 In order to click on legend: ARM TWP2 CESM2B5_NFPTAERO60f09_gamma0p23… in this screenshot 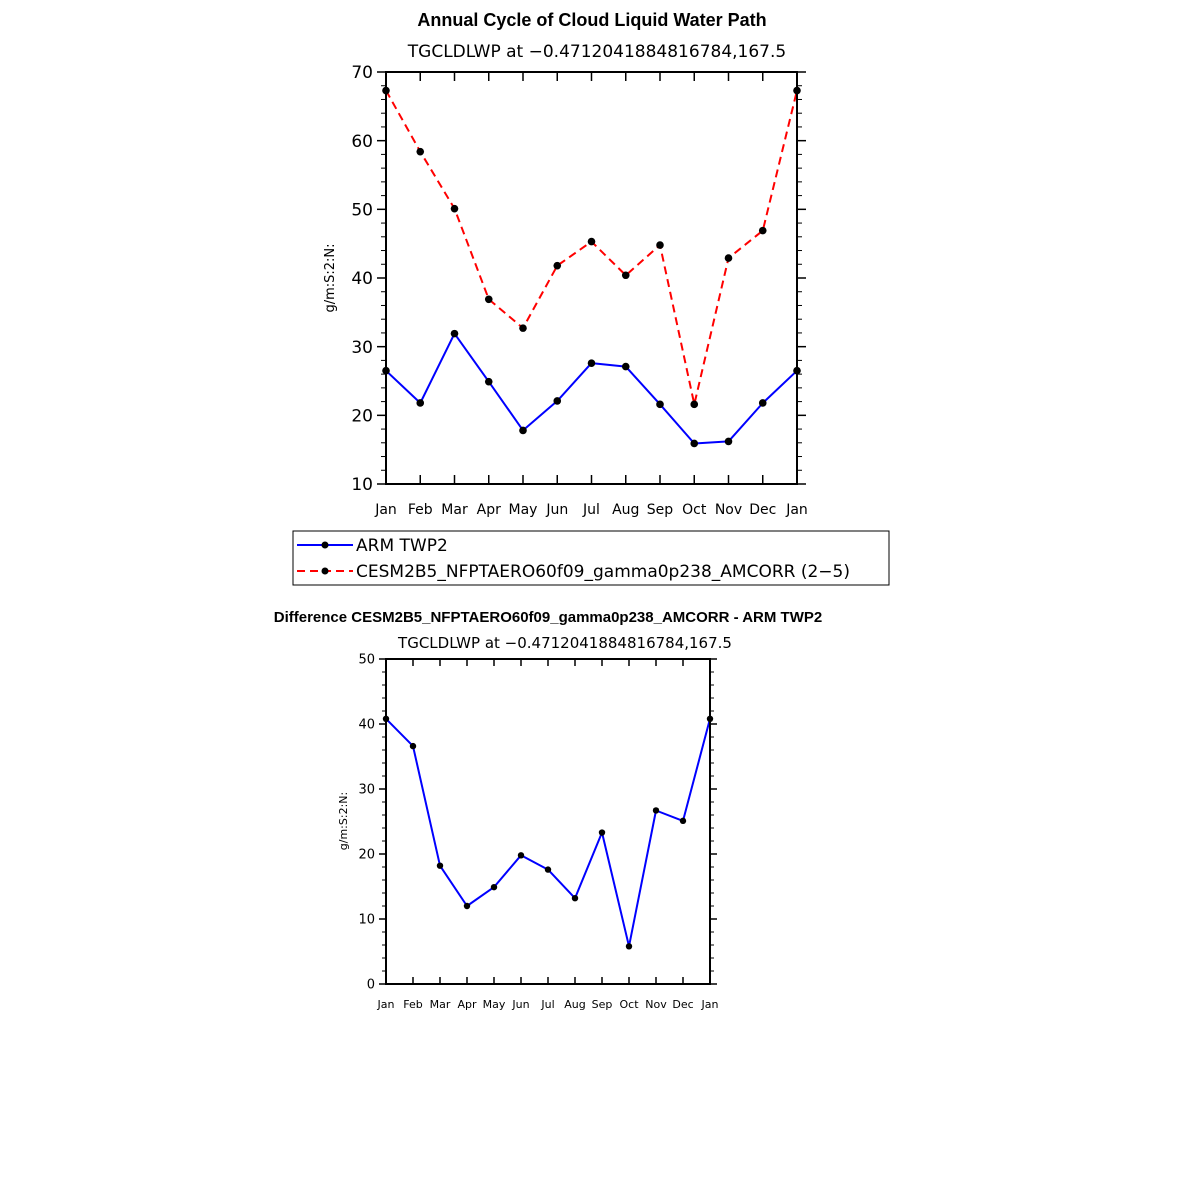, I will do `click(591, 558)`.